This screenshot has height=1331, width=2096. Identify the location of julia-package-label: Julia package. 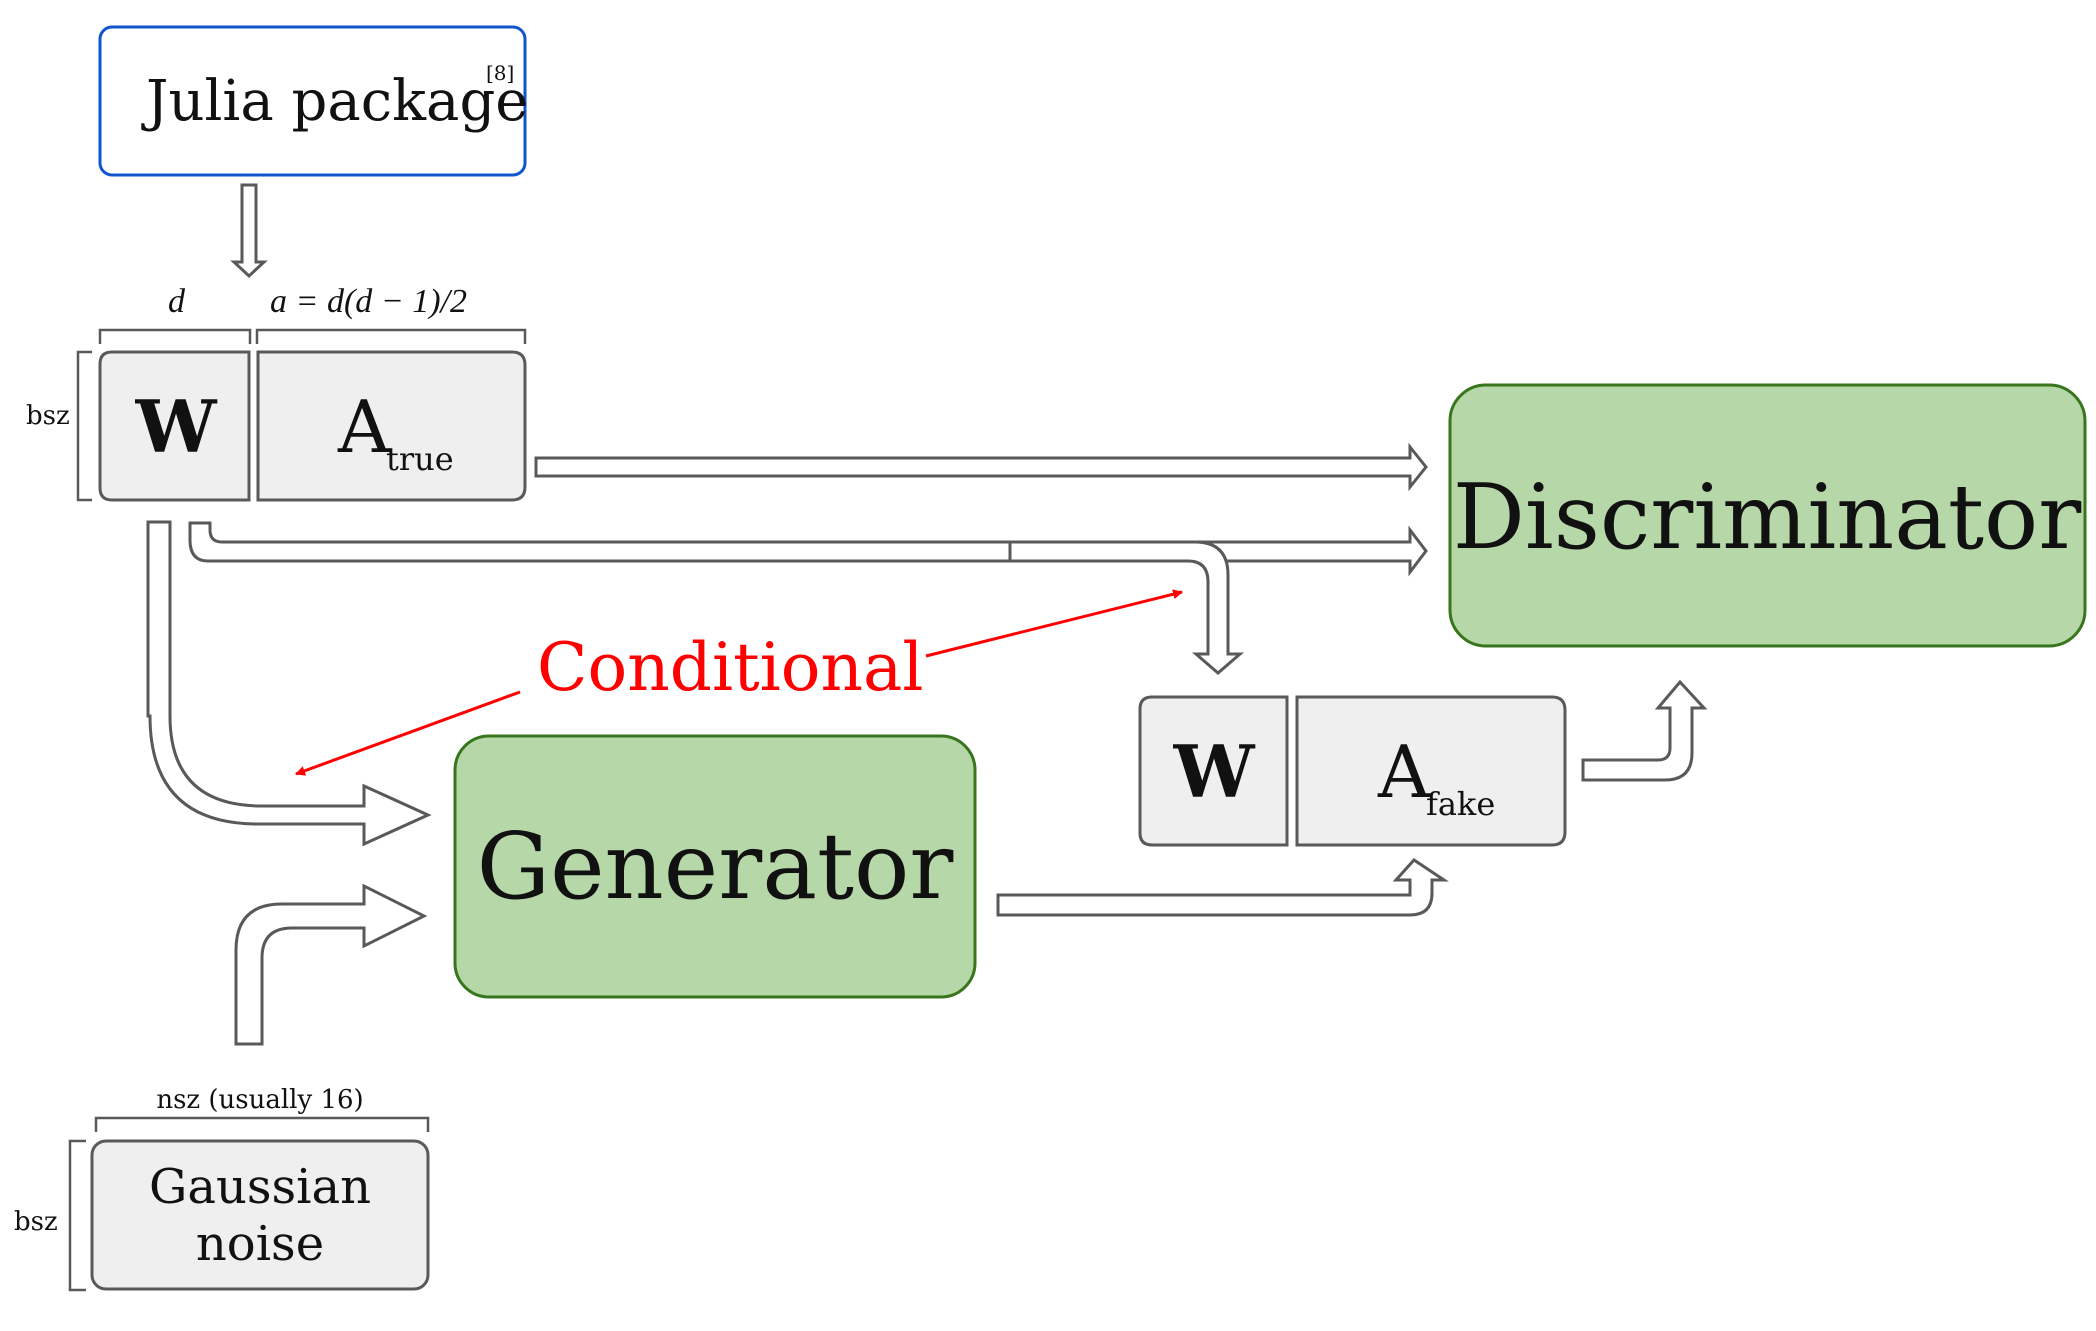
(334, 101).